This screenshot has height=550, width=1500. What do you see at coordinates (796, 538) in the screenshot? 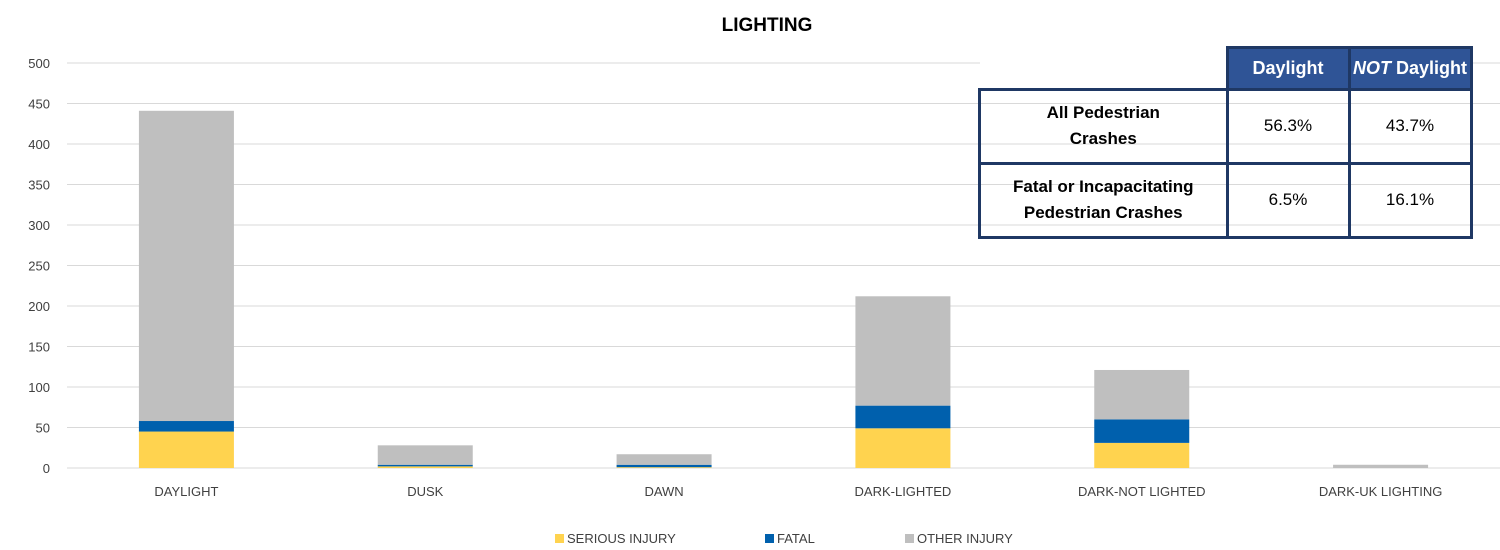
I see `legend-label: FATAL` at bounding box center [796, 538].